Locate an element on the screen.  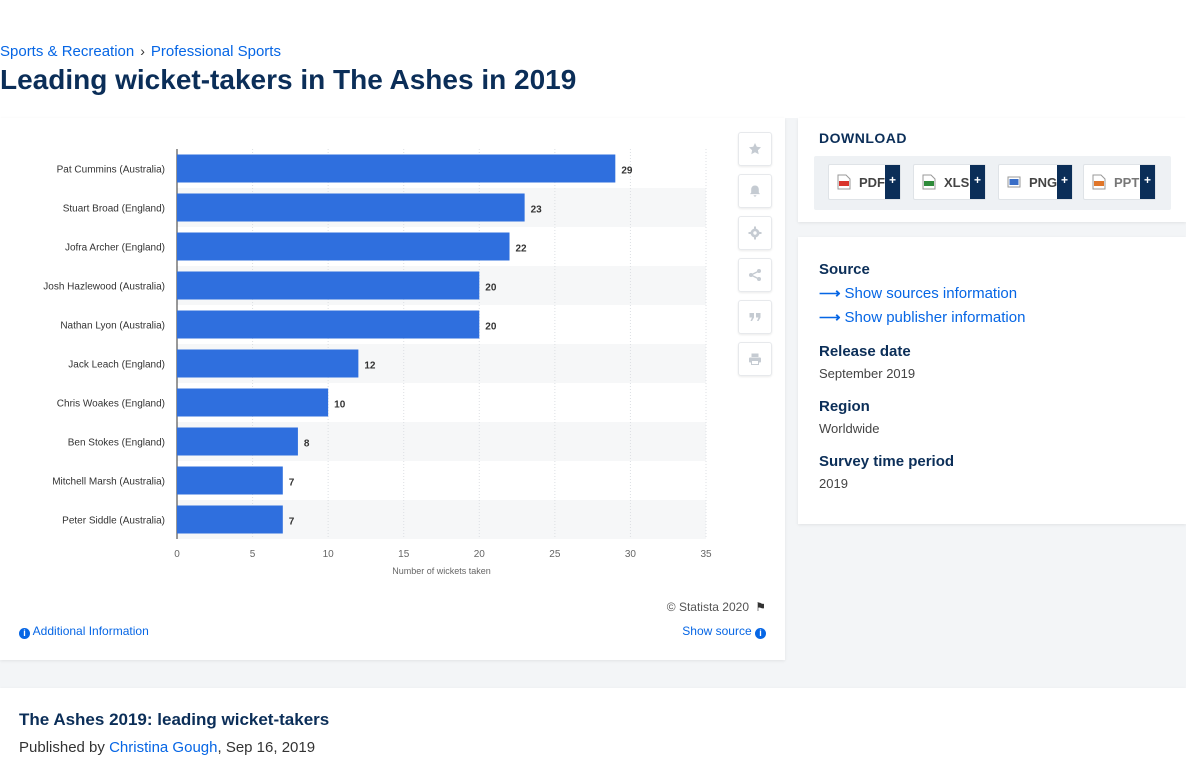
show-source-link: Show source i is located at coordinates (724, 631).